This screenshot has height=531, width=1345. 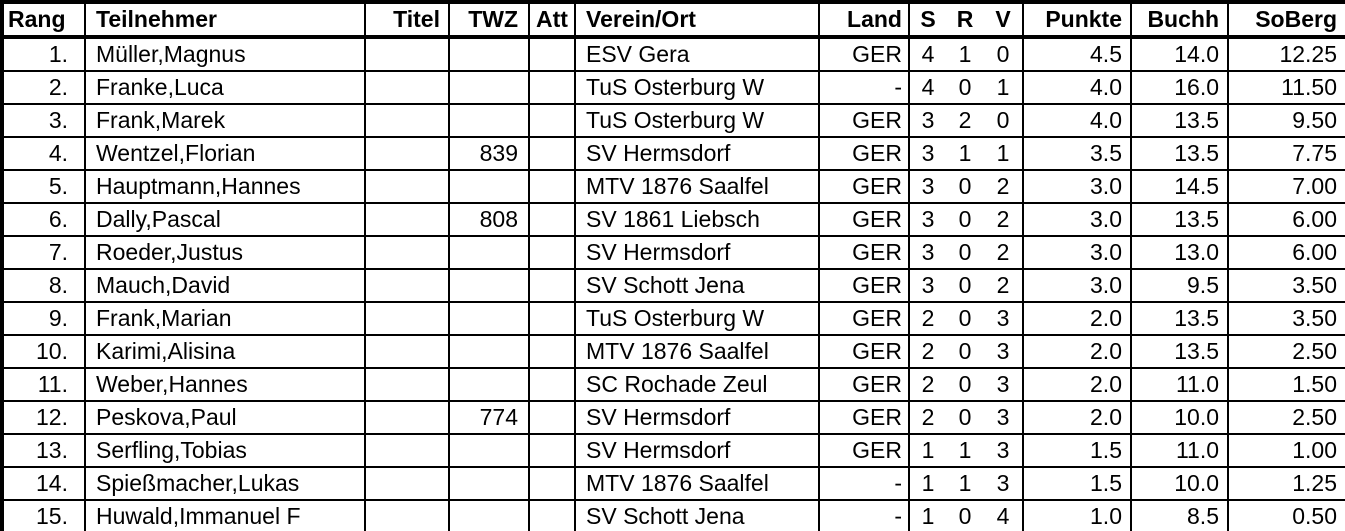 I want to click on cell-punkte: 4.5, so click(x=1077, y=54).